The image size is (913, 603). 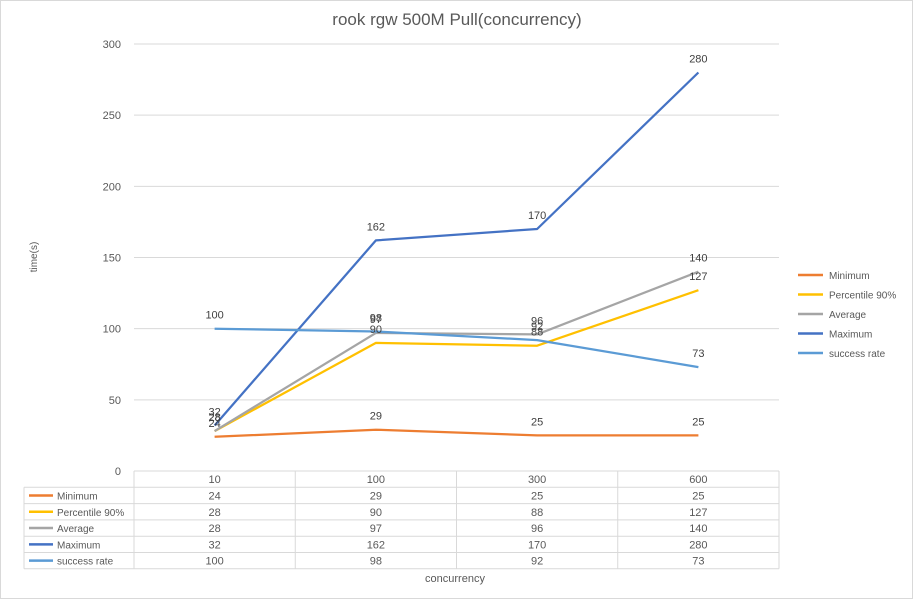 I want to click on y-tick-label: 100, so click(x=112, y=330).